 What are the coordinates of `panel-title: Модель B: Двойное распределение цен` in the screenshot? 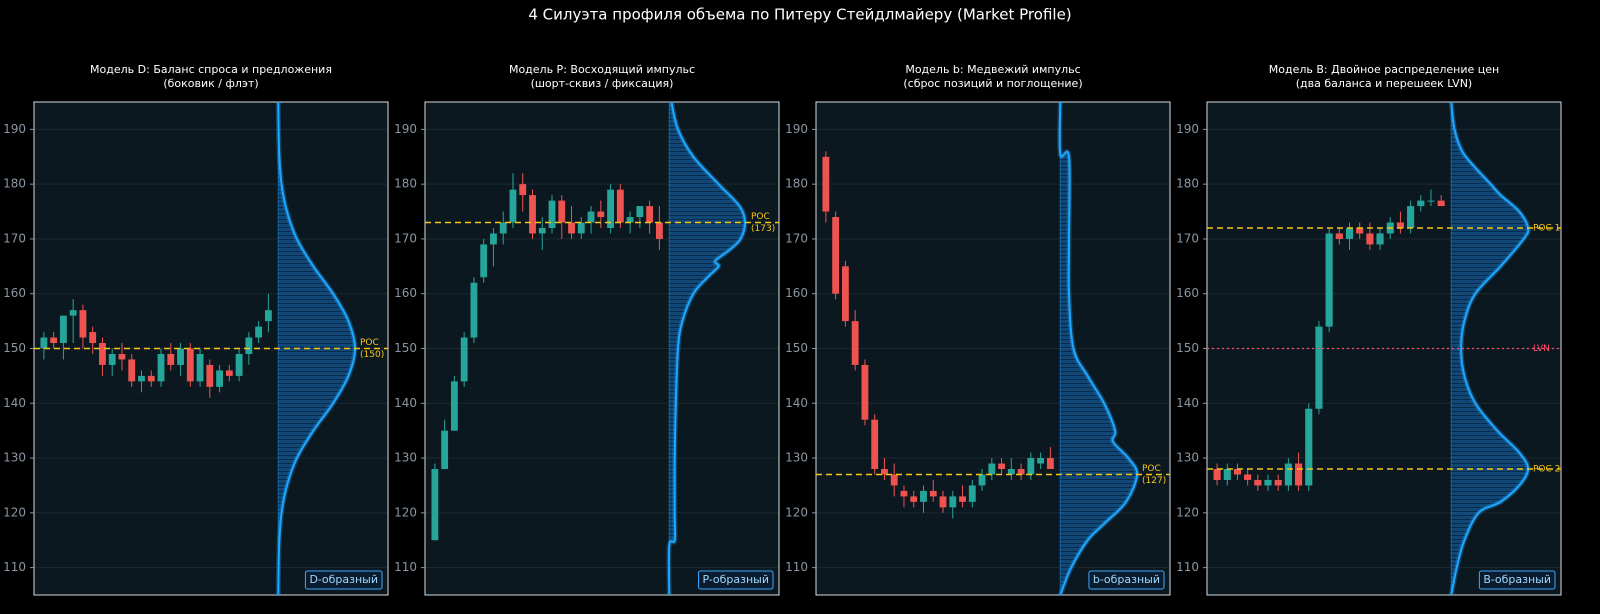 It's located at (1384, 69).